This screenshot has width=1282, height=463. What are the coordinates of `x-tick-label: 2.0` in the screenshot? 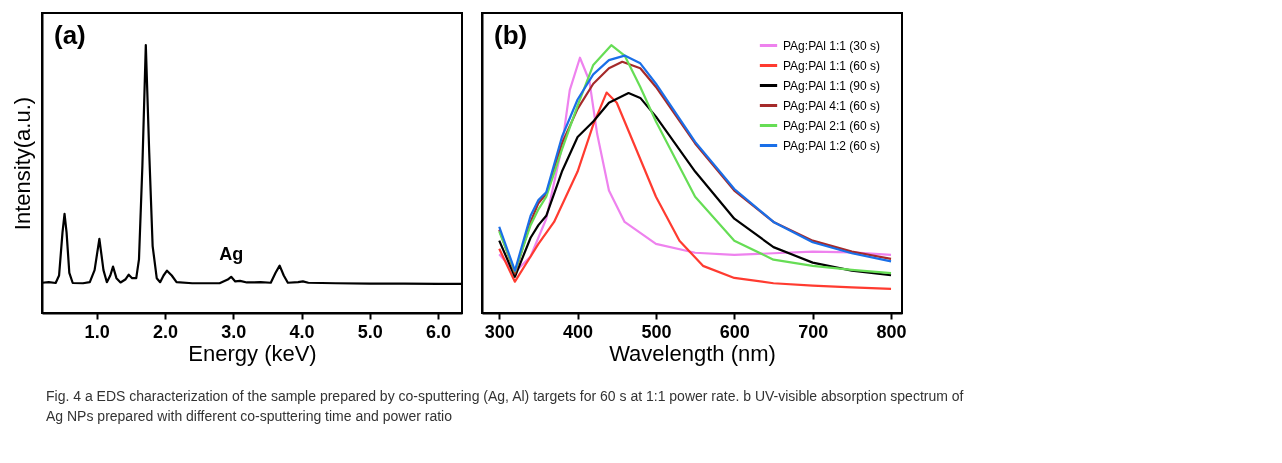 It's located at (165, 331).